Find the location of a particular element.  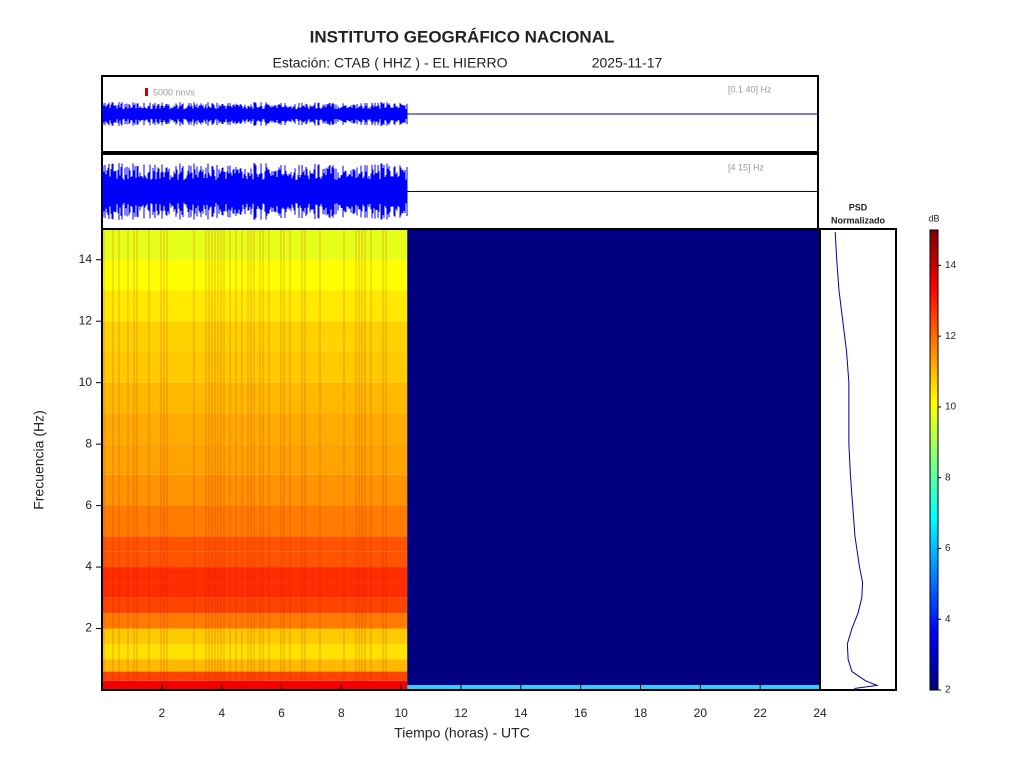

y-tick-label: 12 is located at coordinates (86, 320).